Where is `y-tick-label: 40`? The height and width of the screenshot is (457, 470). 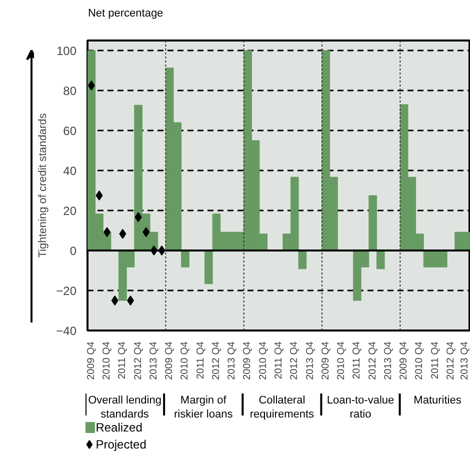 y-tick-label: 40 is located at coordinates (70, 171).